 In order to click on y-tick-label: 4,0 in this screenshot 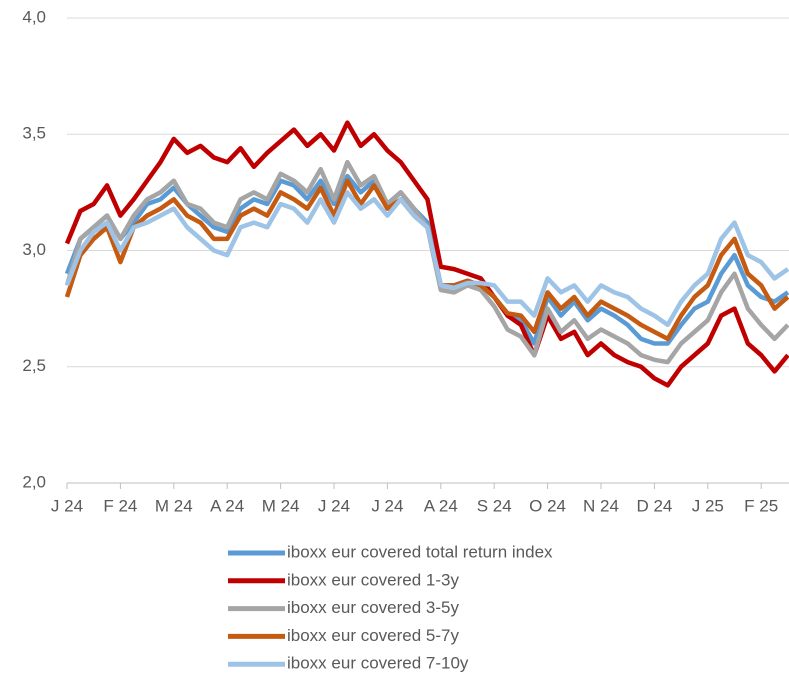, I will do `click(34, 16)`.